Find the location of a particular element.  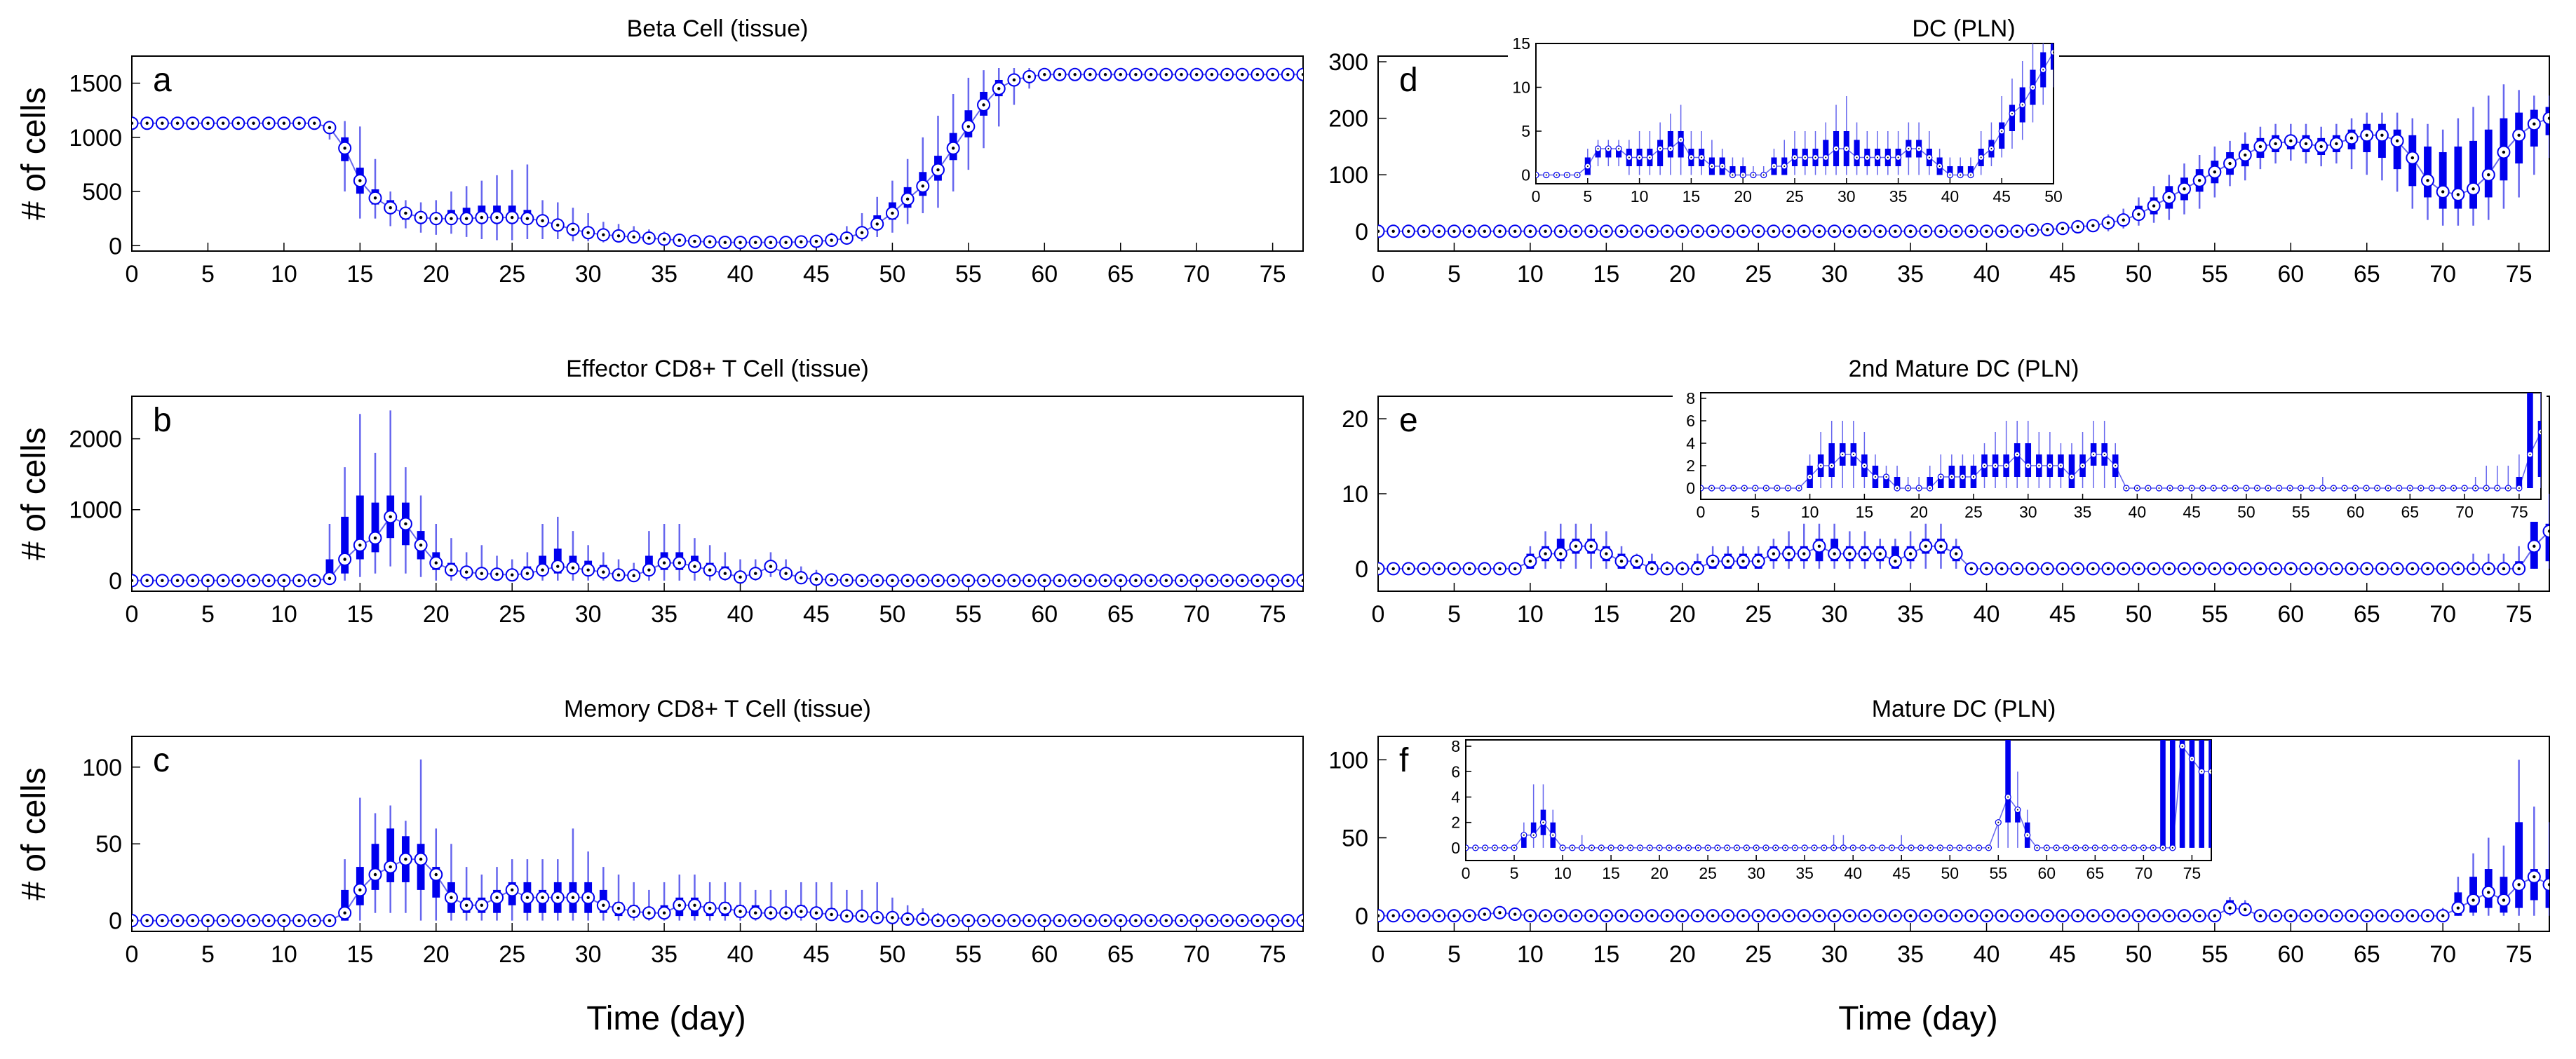

x-tick-label: 75 is located at coordinates (1273, 614).